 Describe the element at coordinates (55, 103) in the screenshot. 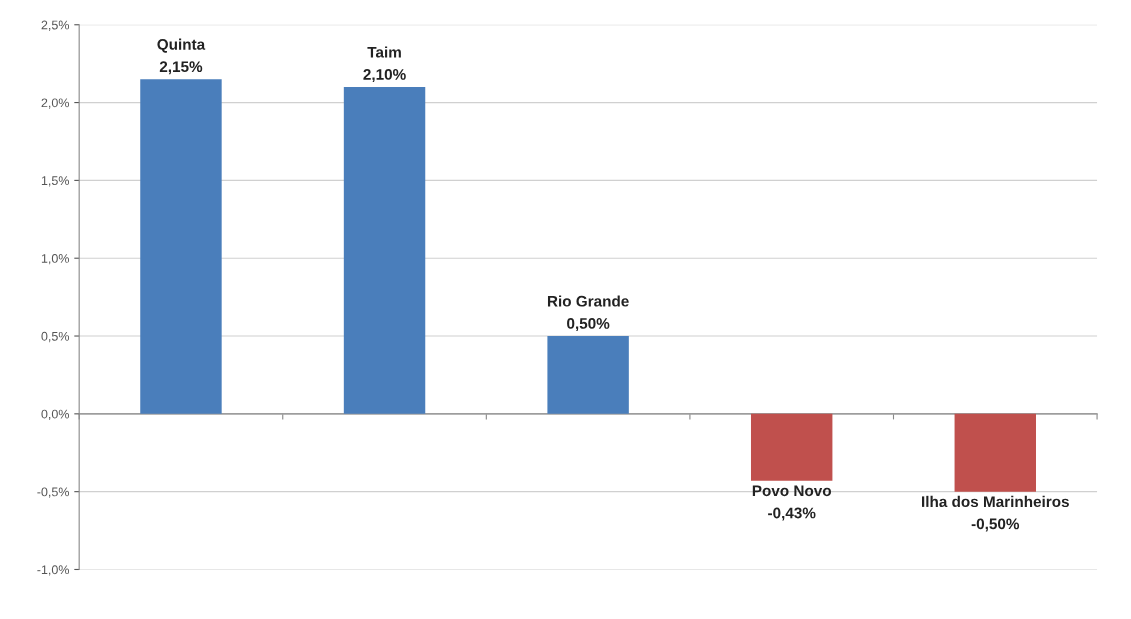

I see `y-tick-label: 2,0%` at that location.